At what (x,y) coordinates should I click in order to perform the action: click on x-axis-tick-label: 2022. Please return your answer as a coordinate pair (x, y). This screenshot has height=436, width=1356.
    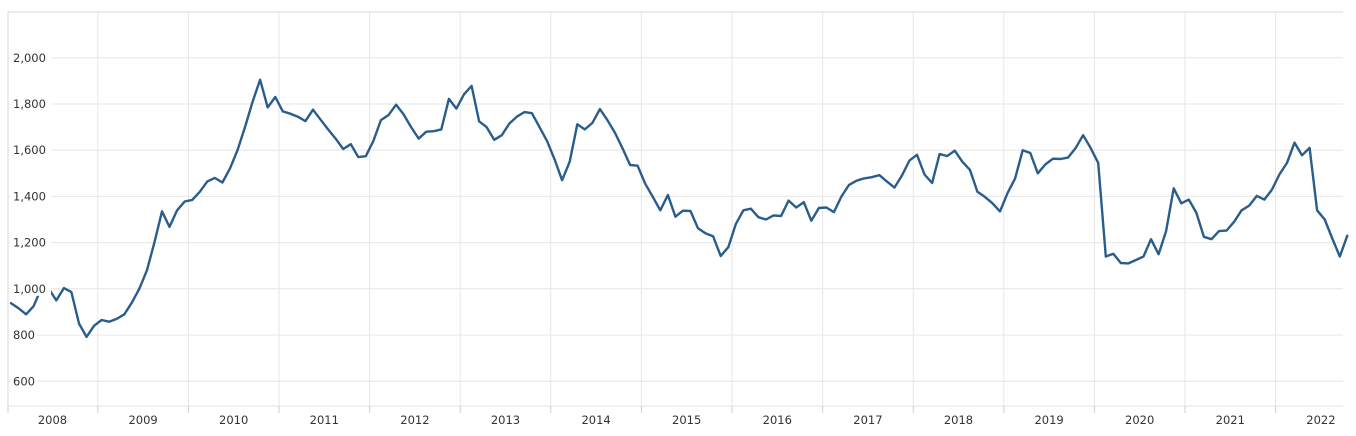
    Looking at the image, I should click on (1320, 420).